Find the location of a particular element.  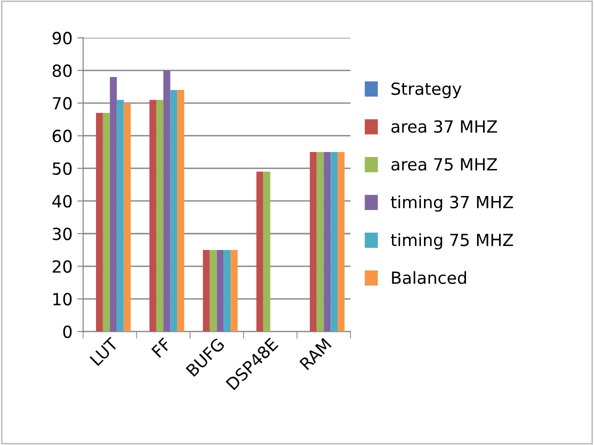

legend-label: timing 37 MHZ is located at coordinates (452, 204).